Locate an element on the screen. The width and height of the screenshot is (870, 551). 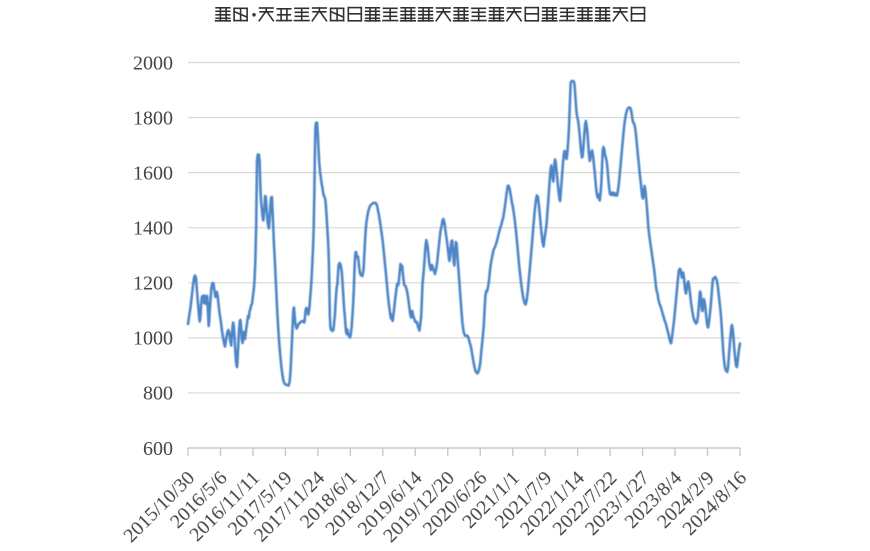
svg-text: 800 is located at coordinates (158, 394).